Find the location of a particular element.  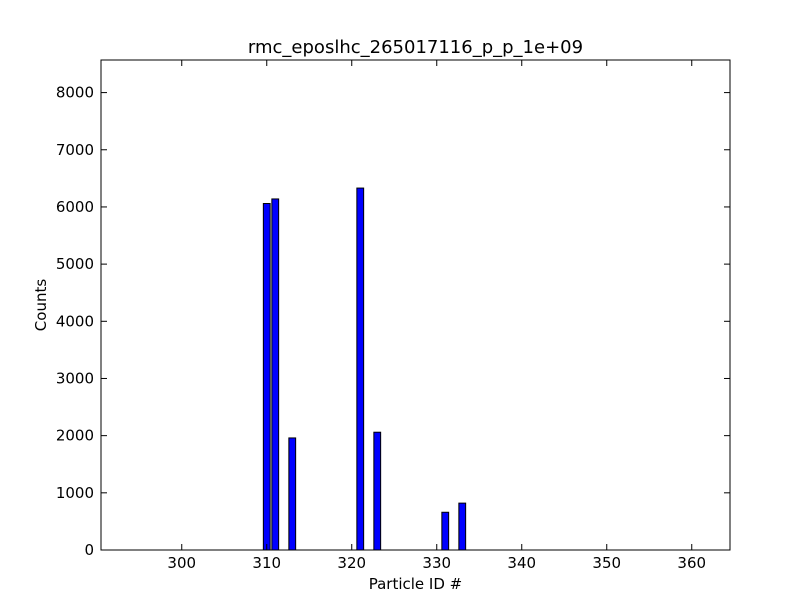

y-tick-label-1000: 1000 is located at coordinates (75, 493).